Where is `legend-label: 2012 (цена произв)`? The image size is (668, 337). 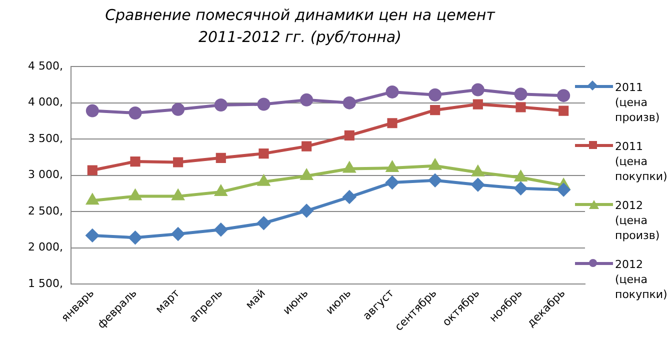 legend-label: 2012 (цена произв) is located at coordinates (638, 220).